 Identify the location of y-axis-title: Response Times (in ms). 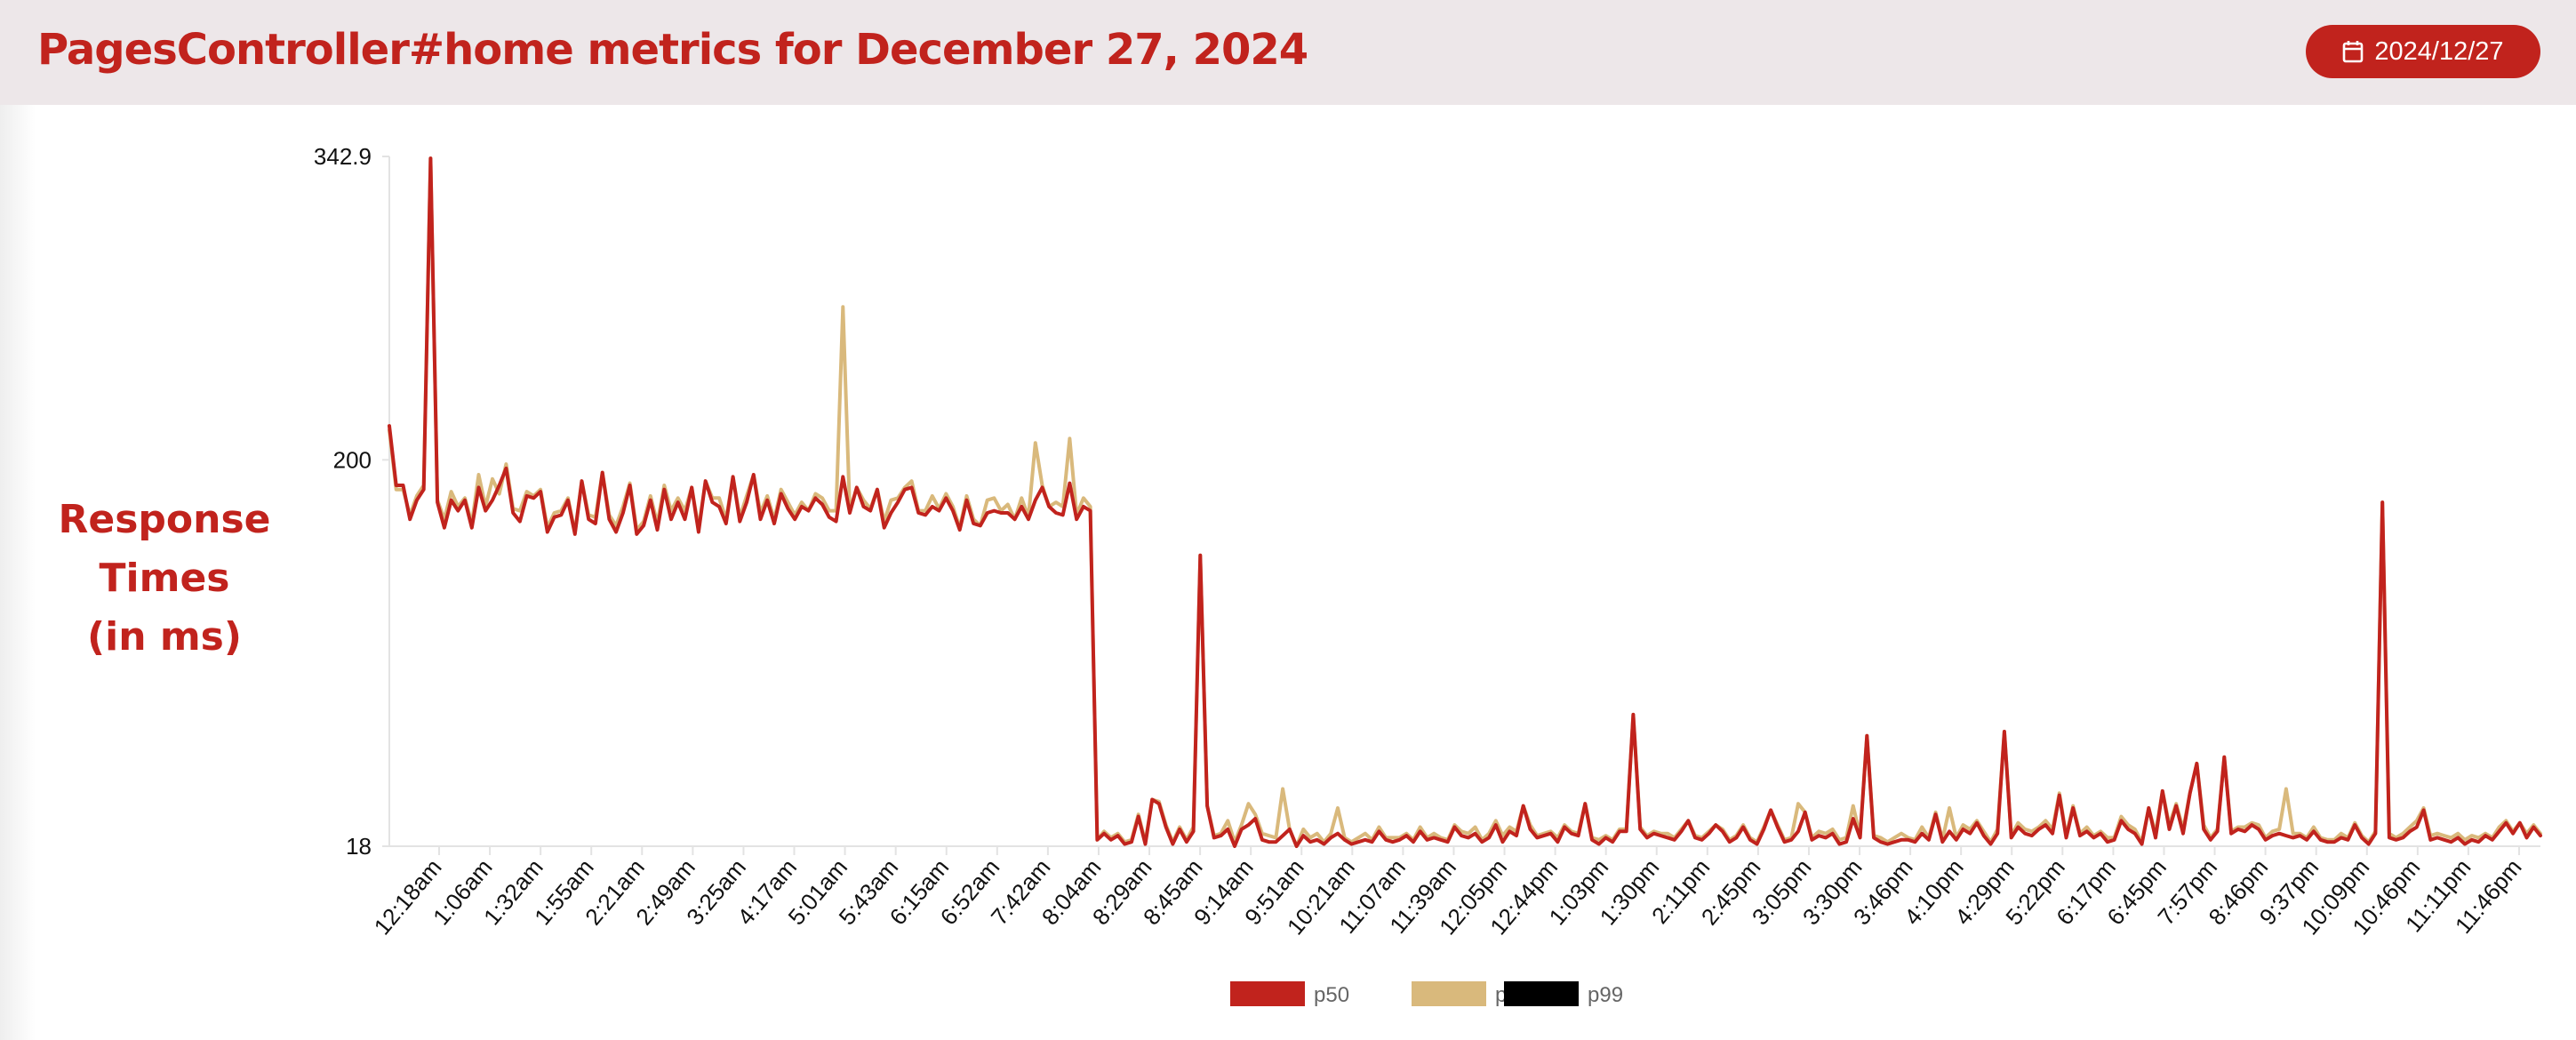
(164, 579).